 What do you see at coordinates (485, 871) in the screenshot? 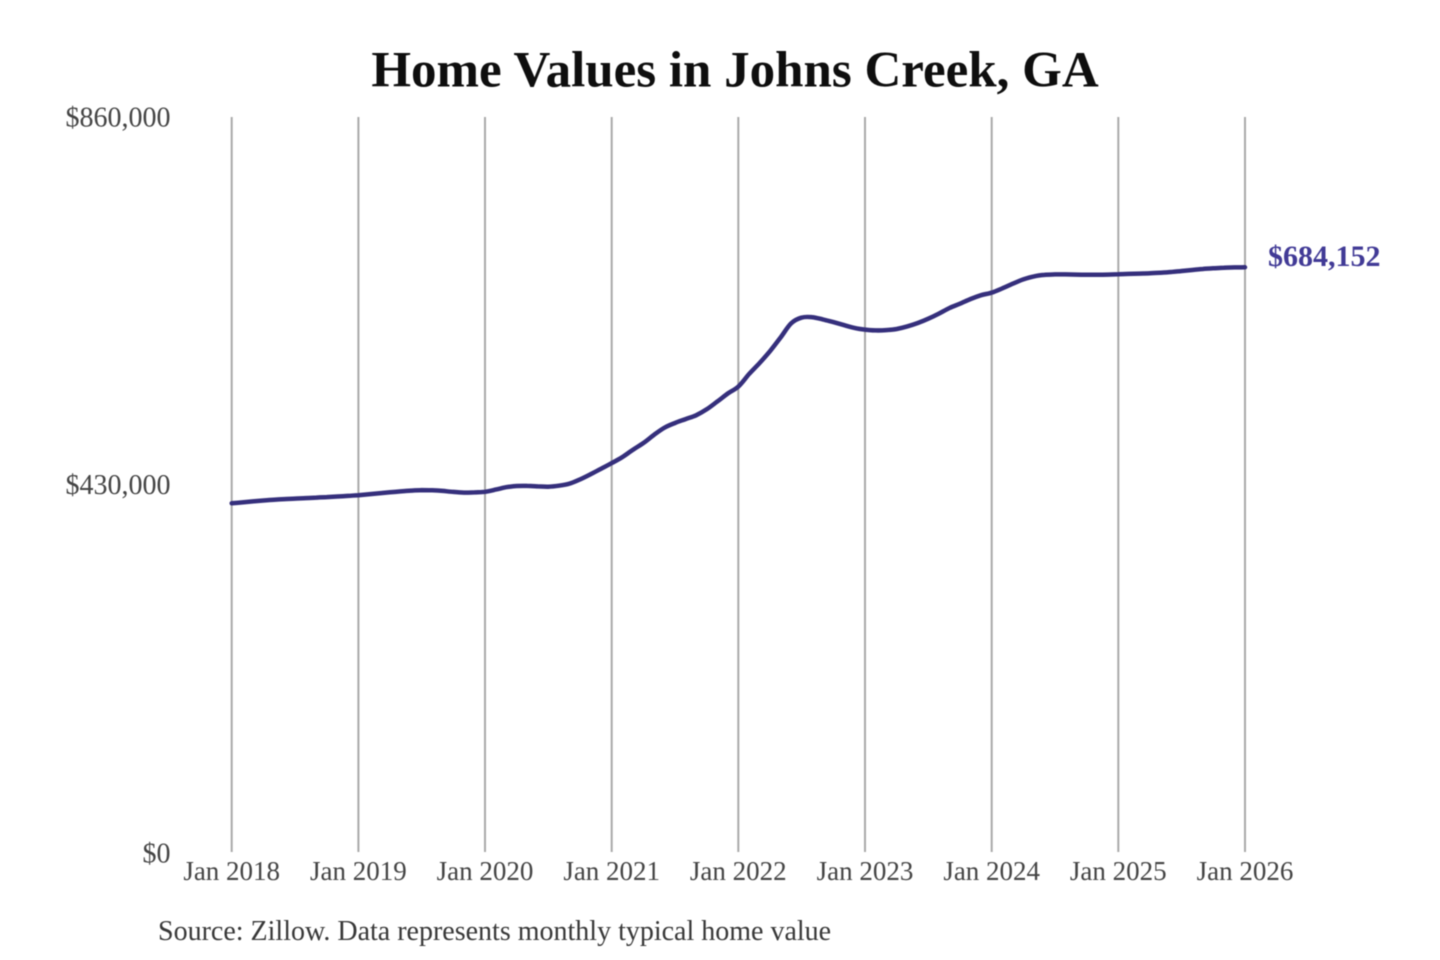
I see `svg-text: Jan 2020` at bounding box center [485, 871].